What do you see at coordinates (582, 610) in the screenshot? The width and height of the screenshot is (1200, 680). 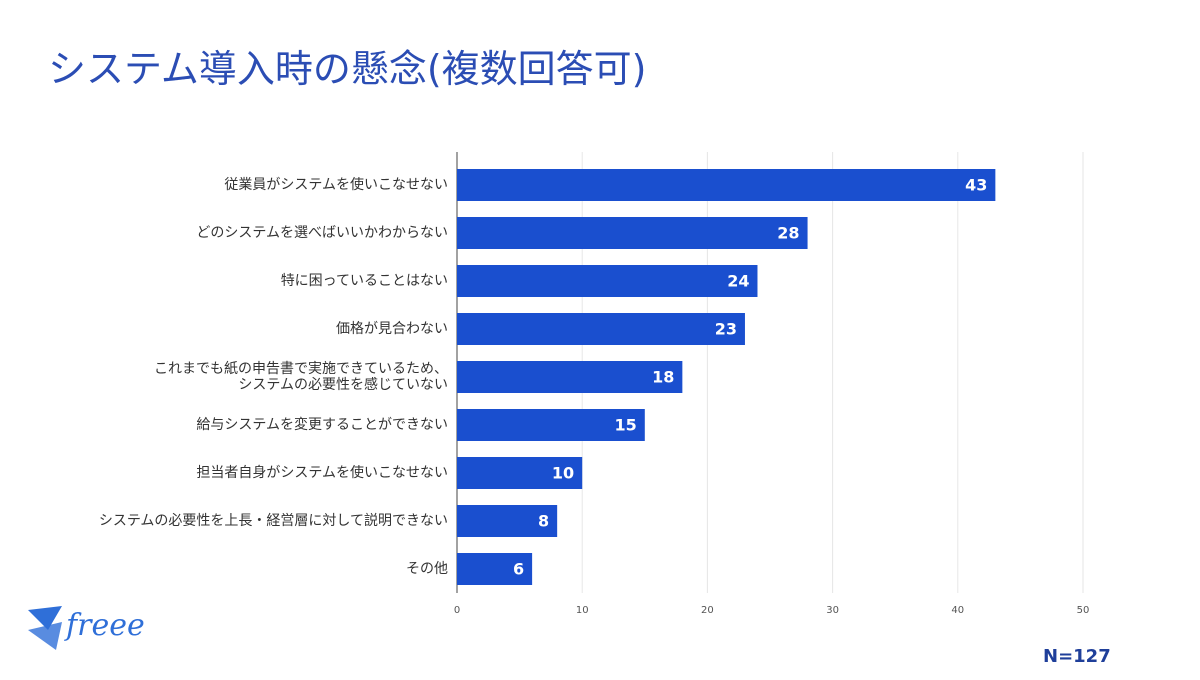 I see `x-tick-label: 10` at bounding box center [582, 610].